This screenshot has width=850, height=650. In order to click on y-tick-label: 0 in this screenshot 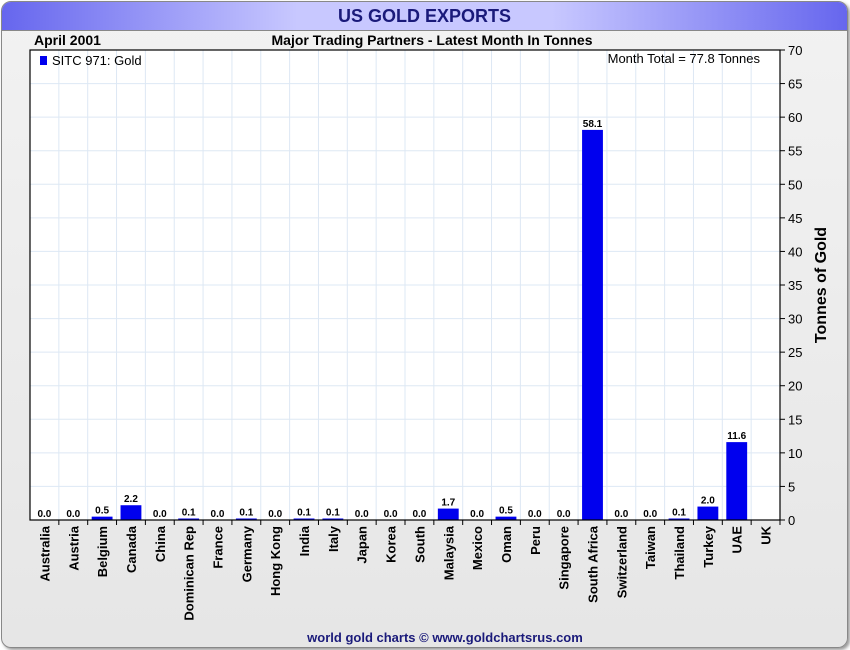, I will do `click(791, 520)`.